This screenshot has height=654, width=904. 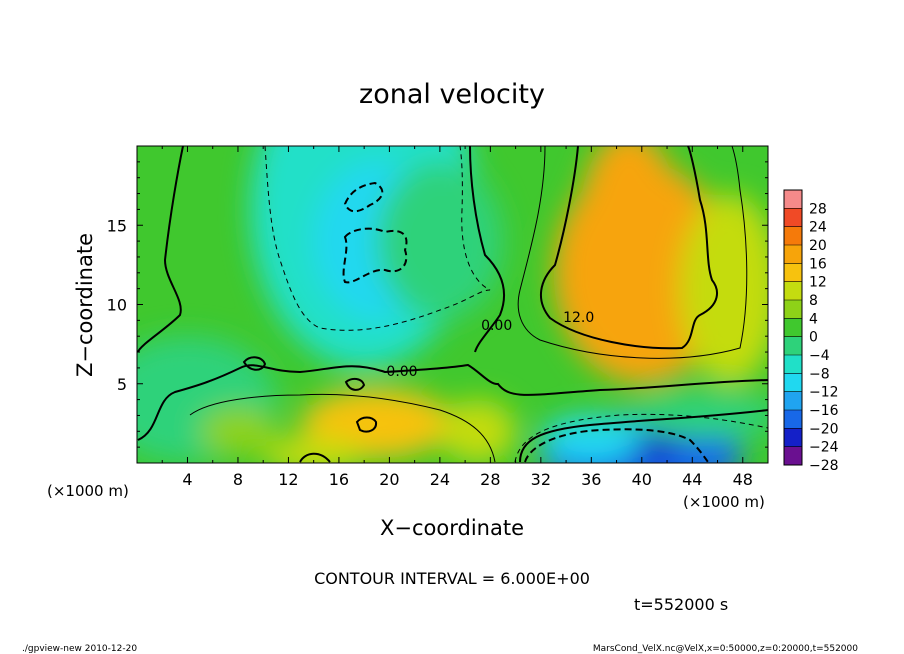 I want to click on contour-zero-middle, so click(x=452, y=402).